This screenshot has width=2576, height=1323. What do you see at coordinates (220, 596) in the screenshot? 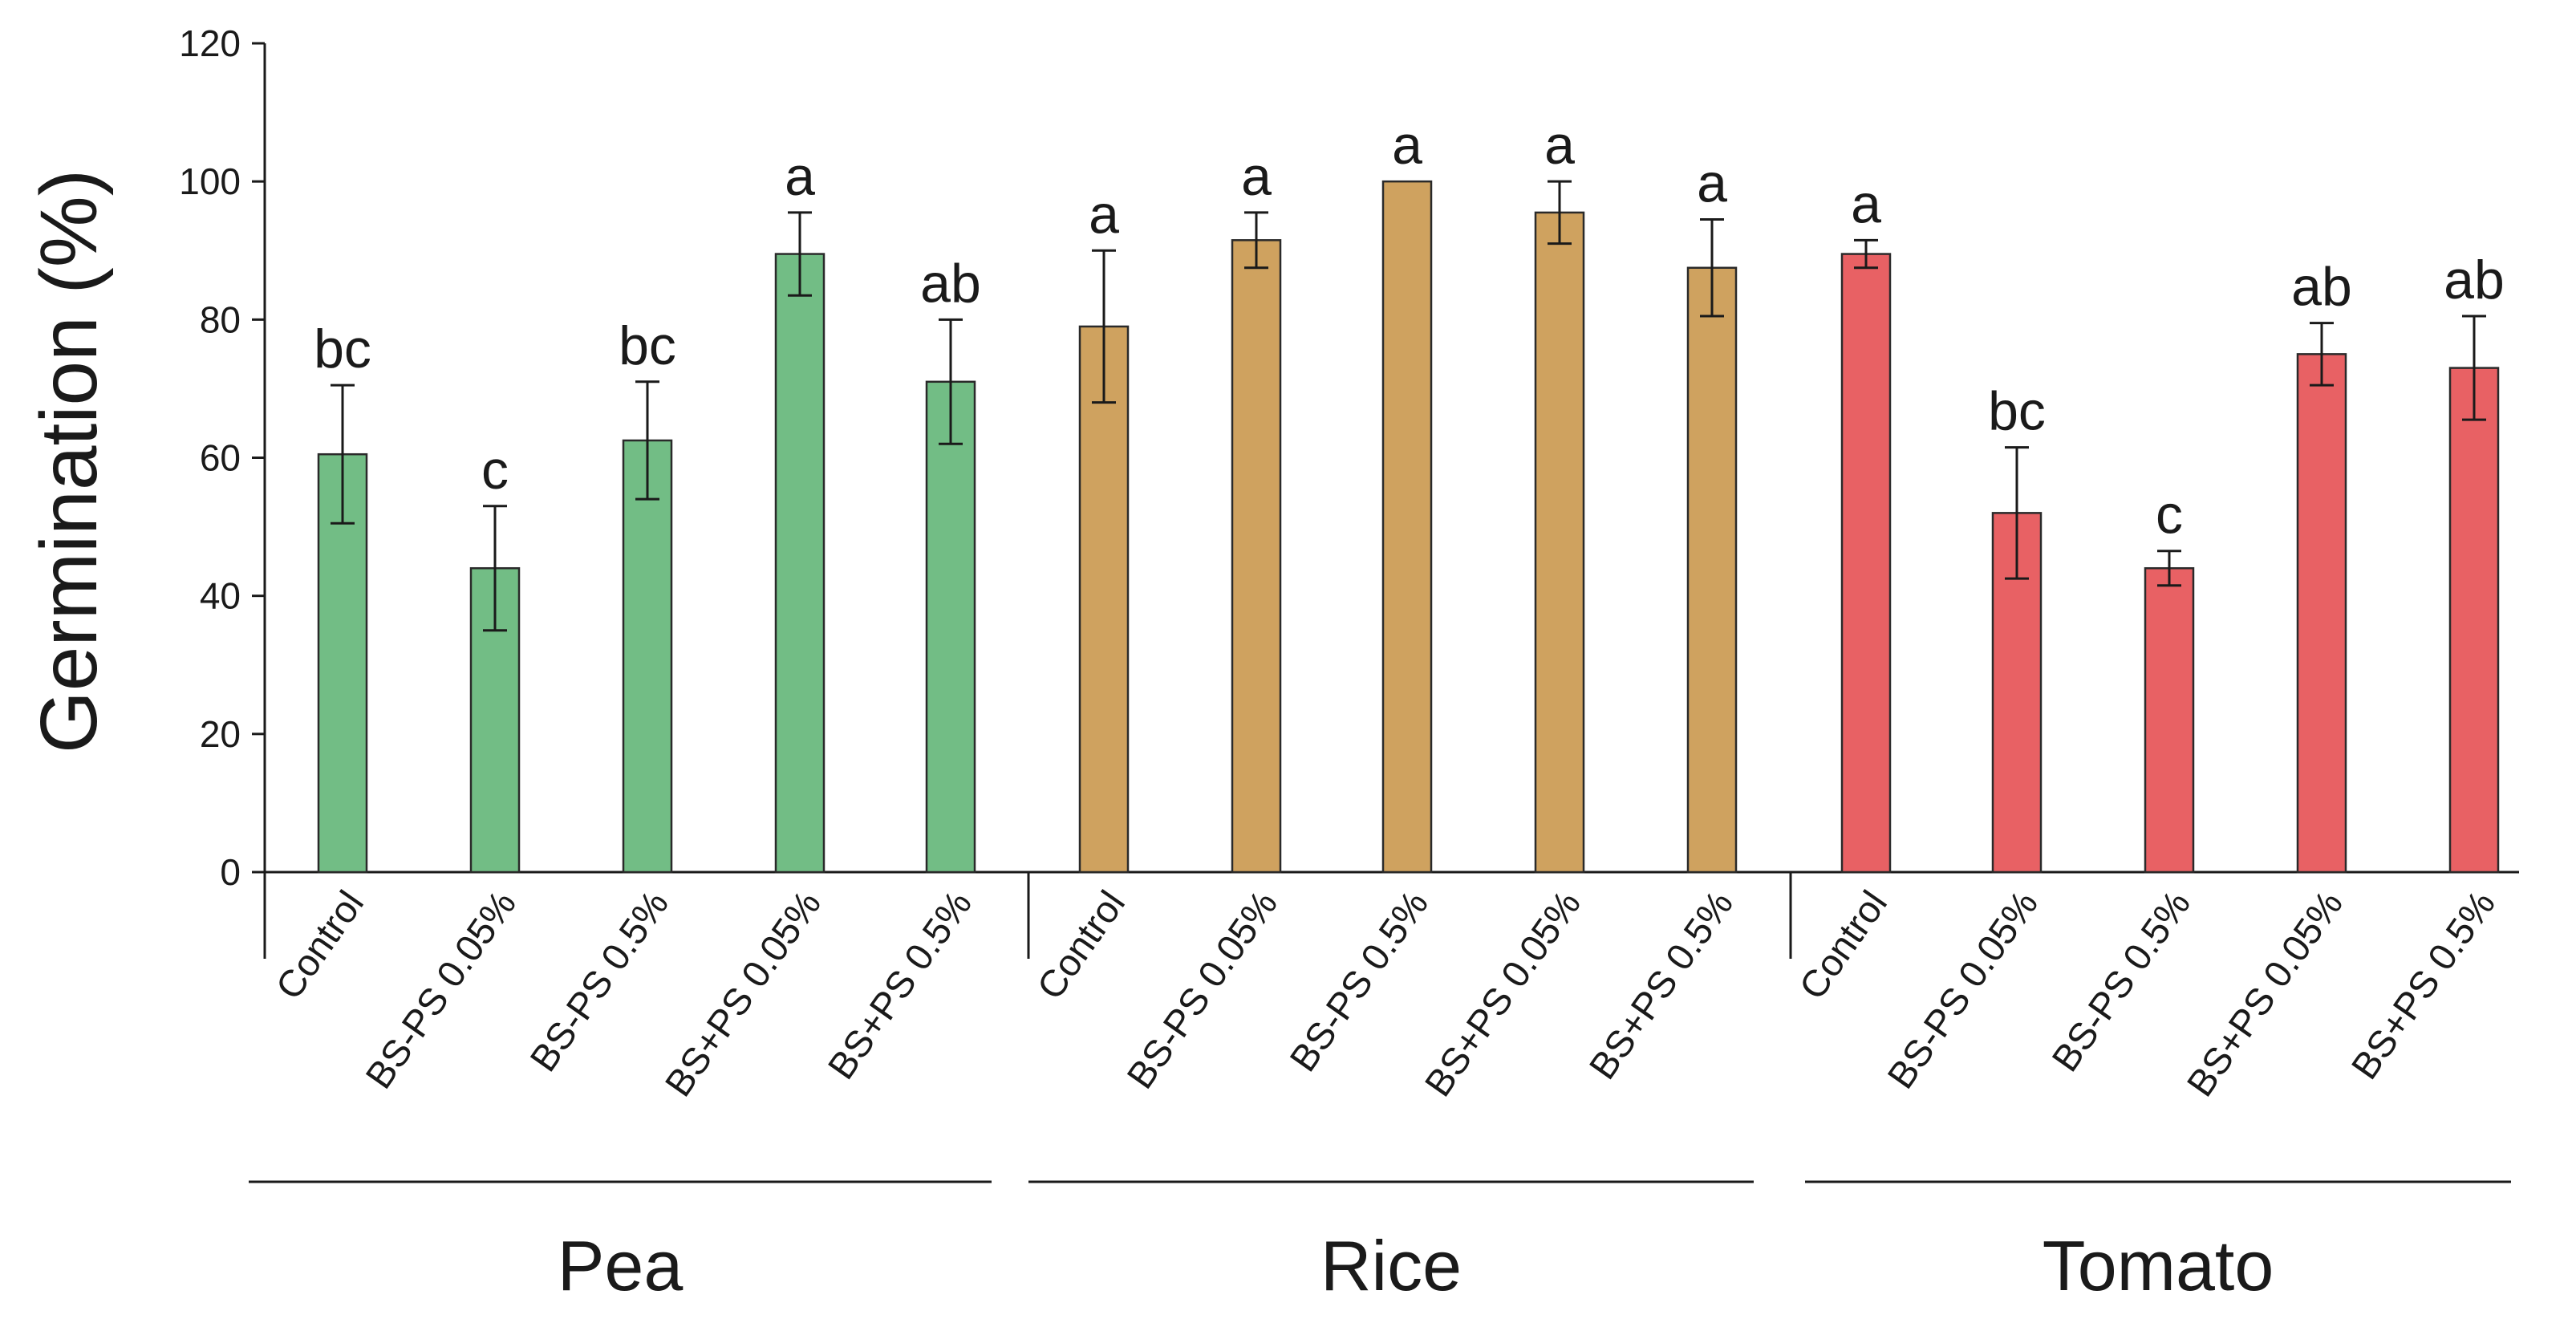
I see `y-tick-label: 40` at bounding box center [220, 596].